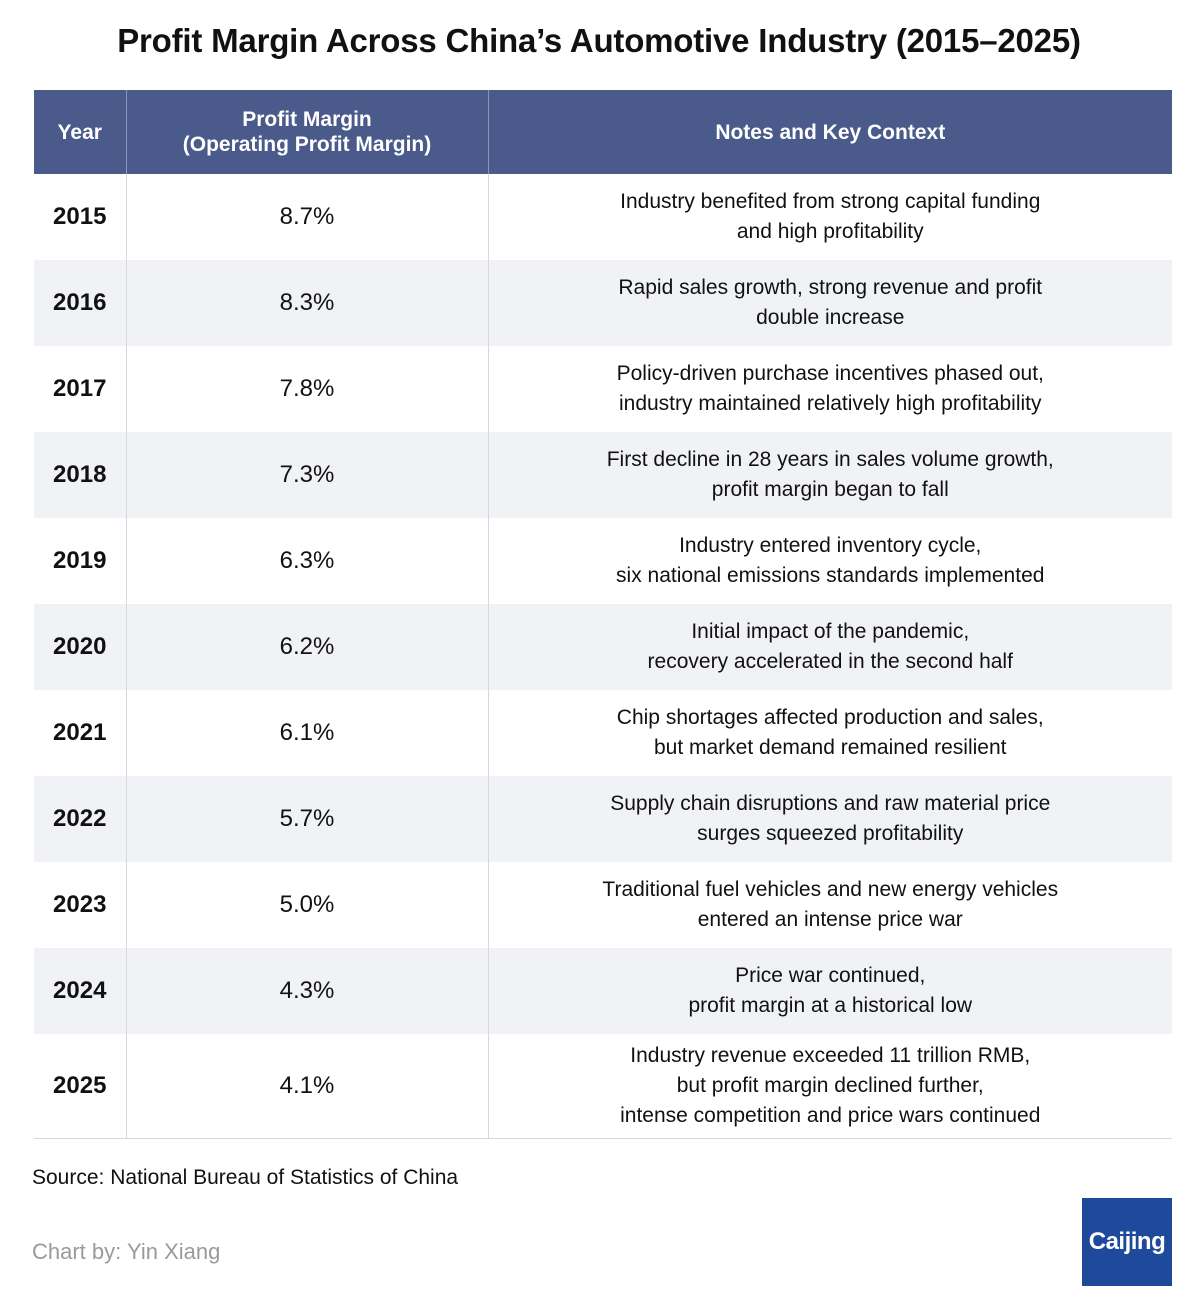 The width and height of the screenshot is (1198, 1313). I want to click on year-cell: 2018, so click(80, 475).